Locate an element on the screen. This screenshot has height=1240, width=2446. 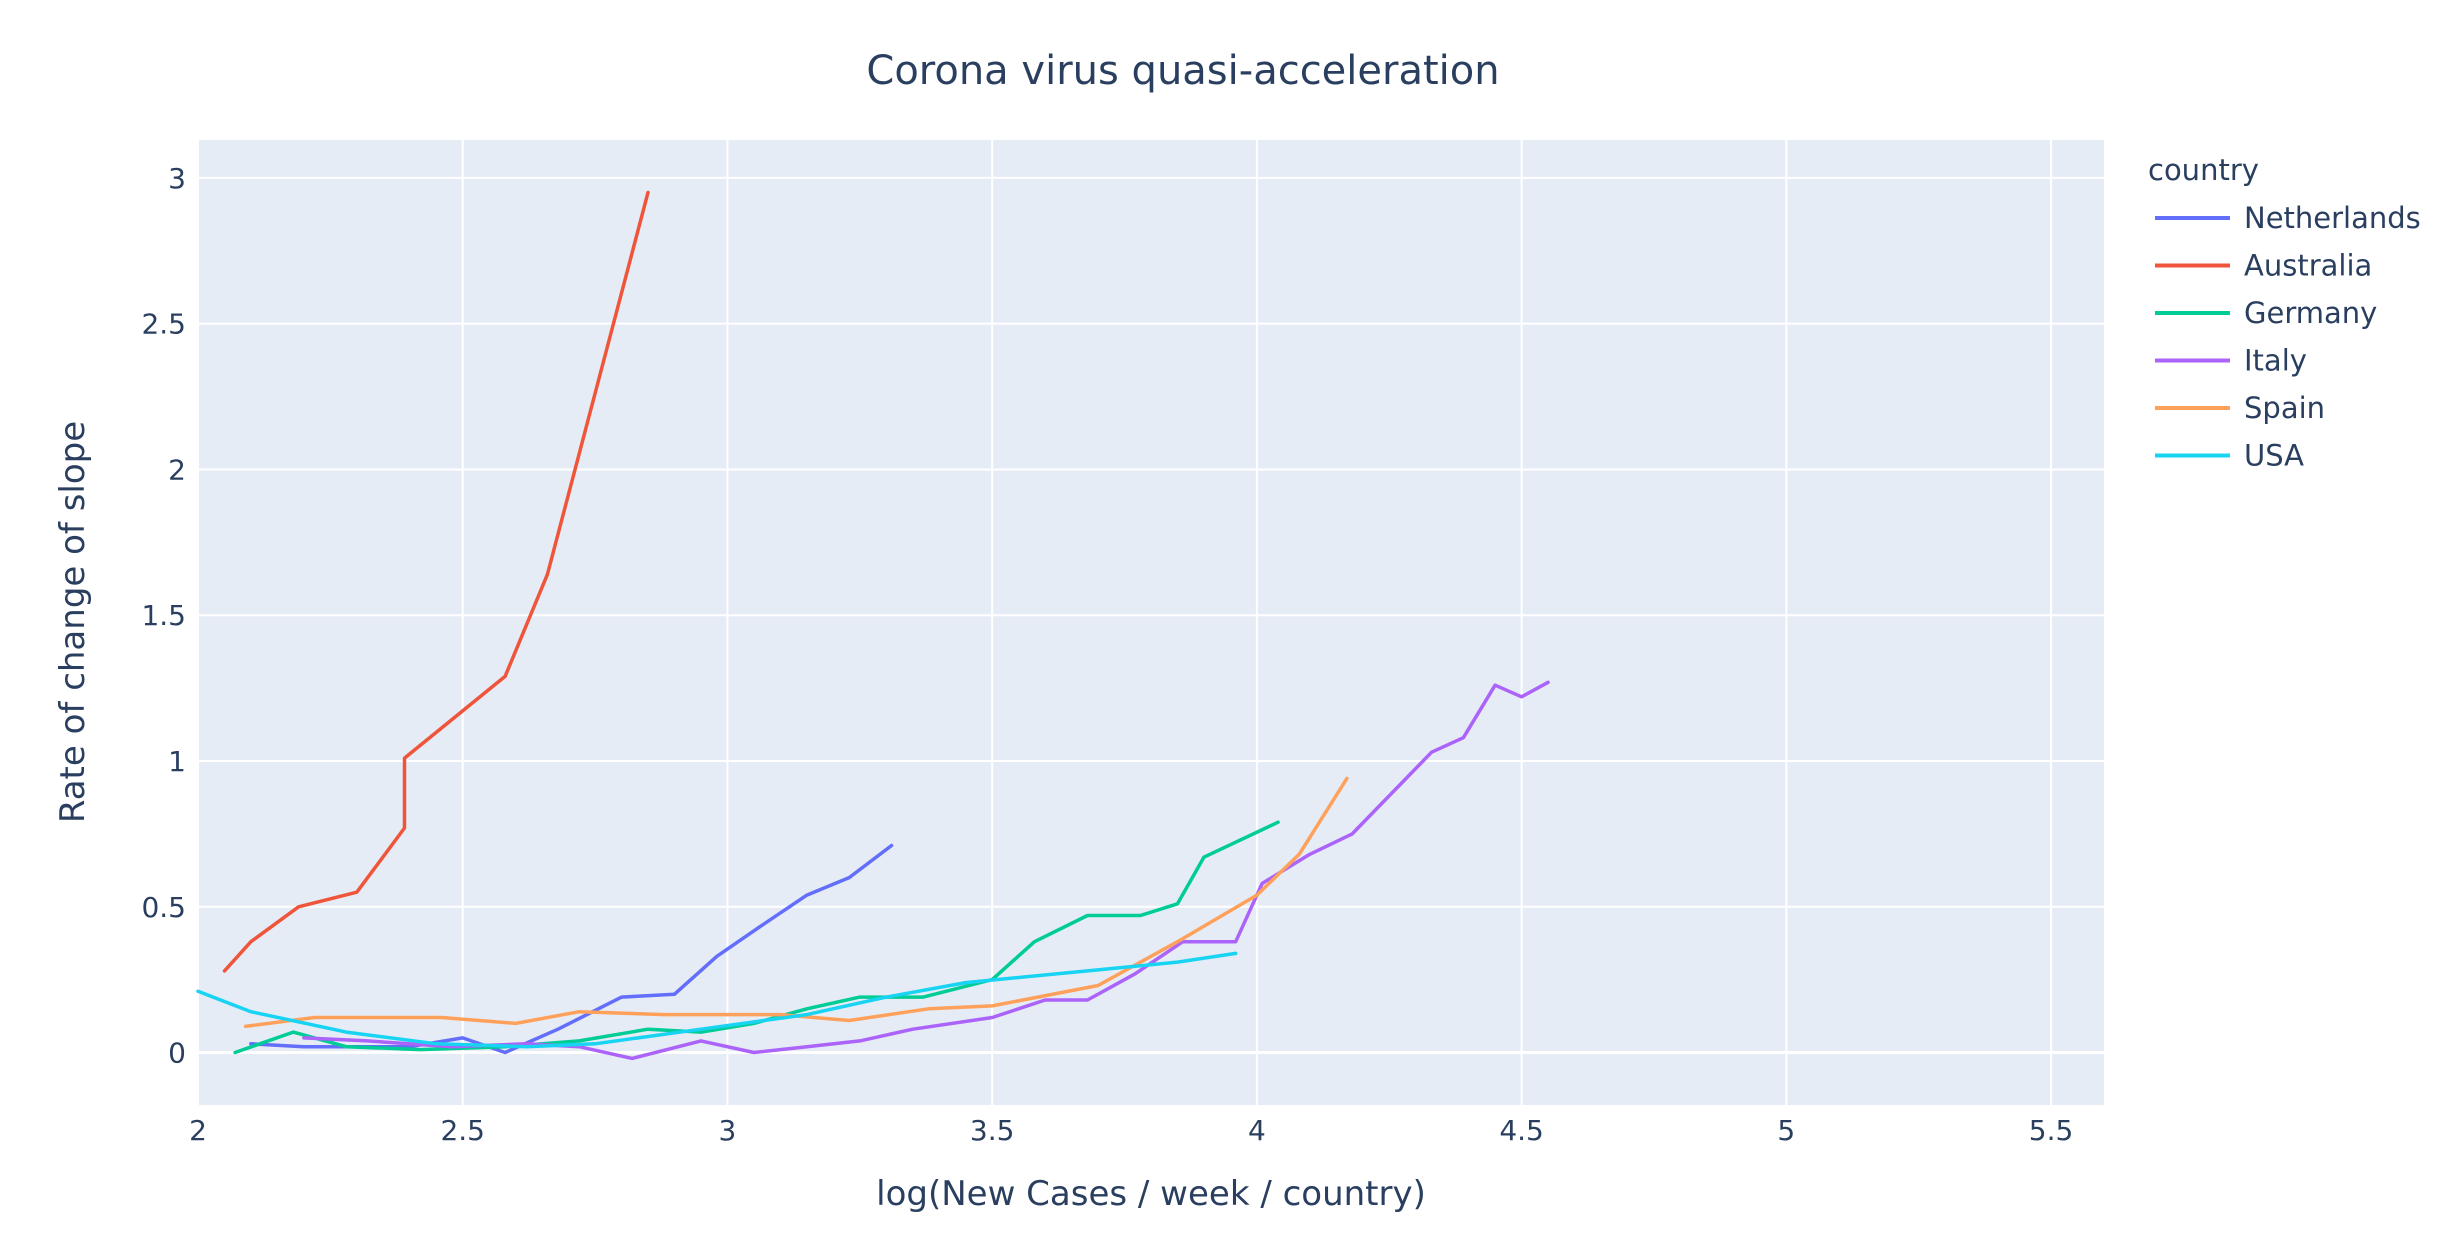
y-tick-label: 1.5 is located at coordinates (163, 615).